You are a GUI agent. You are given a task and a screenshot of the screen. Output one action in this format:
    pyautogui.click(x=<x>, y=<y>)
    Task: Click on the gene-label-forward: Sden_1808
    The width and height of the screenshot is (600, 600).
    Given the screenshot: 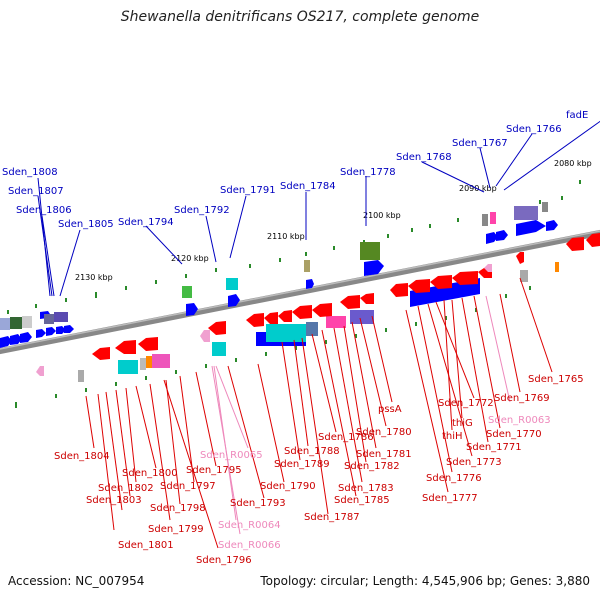 What is the action you would take?
    pyautogui.click(x=30, y=172)
    